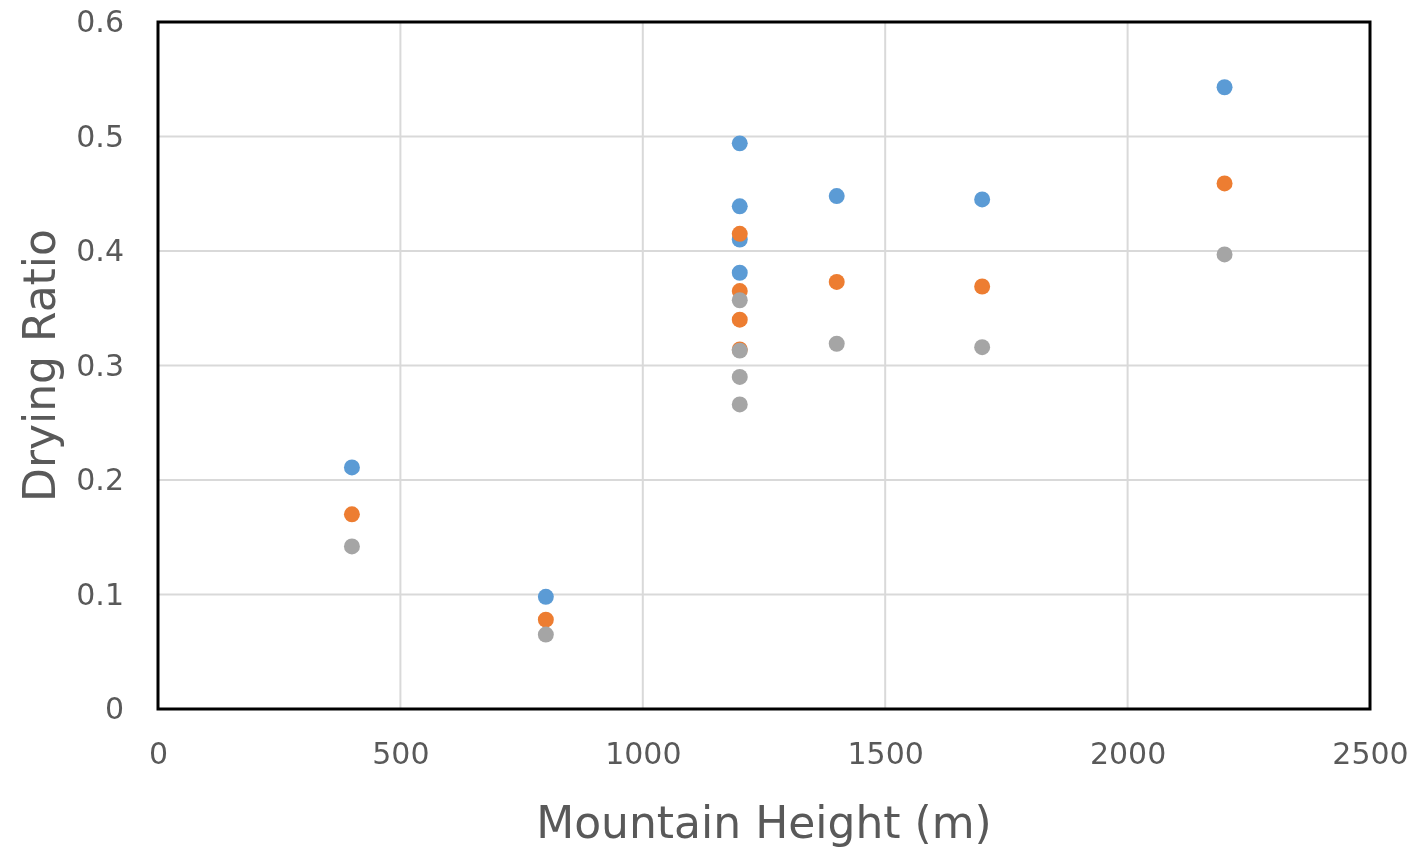 This screenshot has width=1417, height=848. I want to click on x-tick-label: 2500, so click(1370, 754).